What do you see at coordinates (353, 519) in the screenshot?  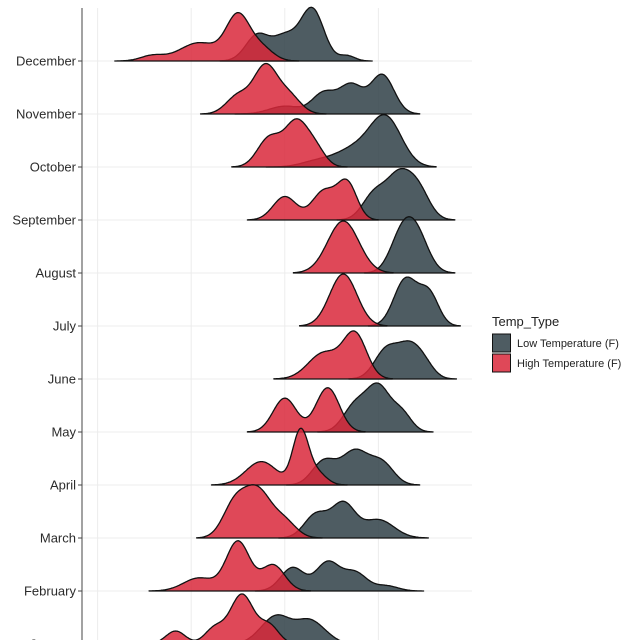 I see `ridge-march-low` at bounding box center [353, 519].